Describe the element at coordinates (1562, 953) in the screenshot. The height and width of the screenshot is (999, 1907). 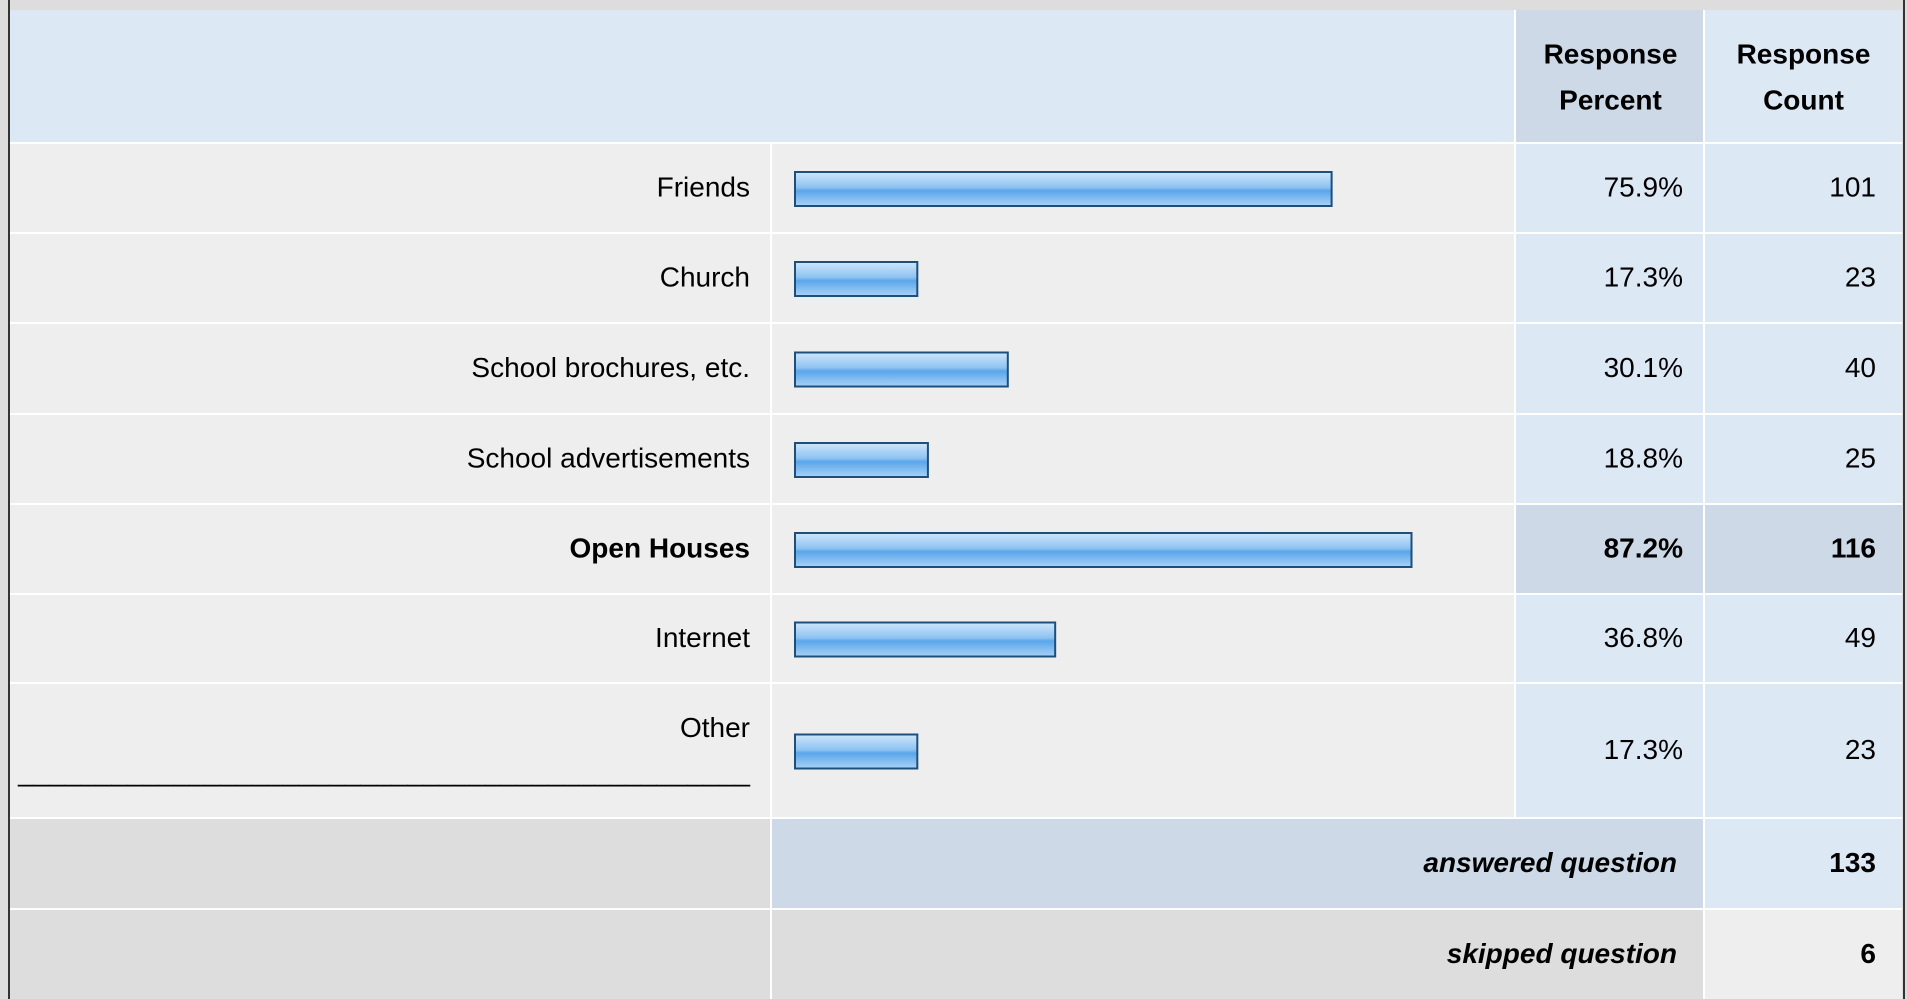
I see `summary-label: skipped question` at that location.